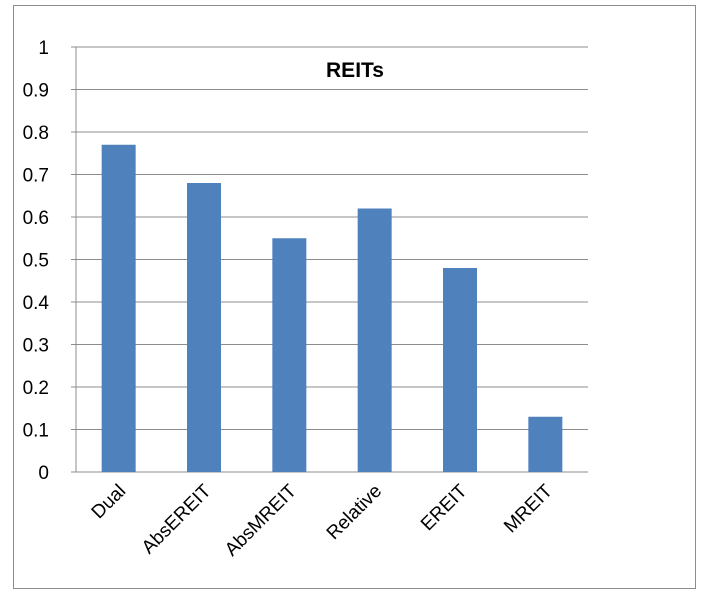  I want to click on bar-relative, so click(374, 340).